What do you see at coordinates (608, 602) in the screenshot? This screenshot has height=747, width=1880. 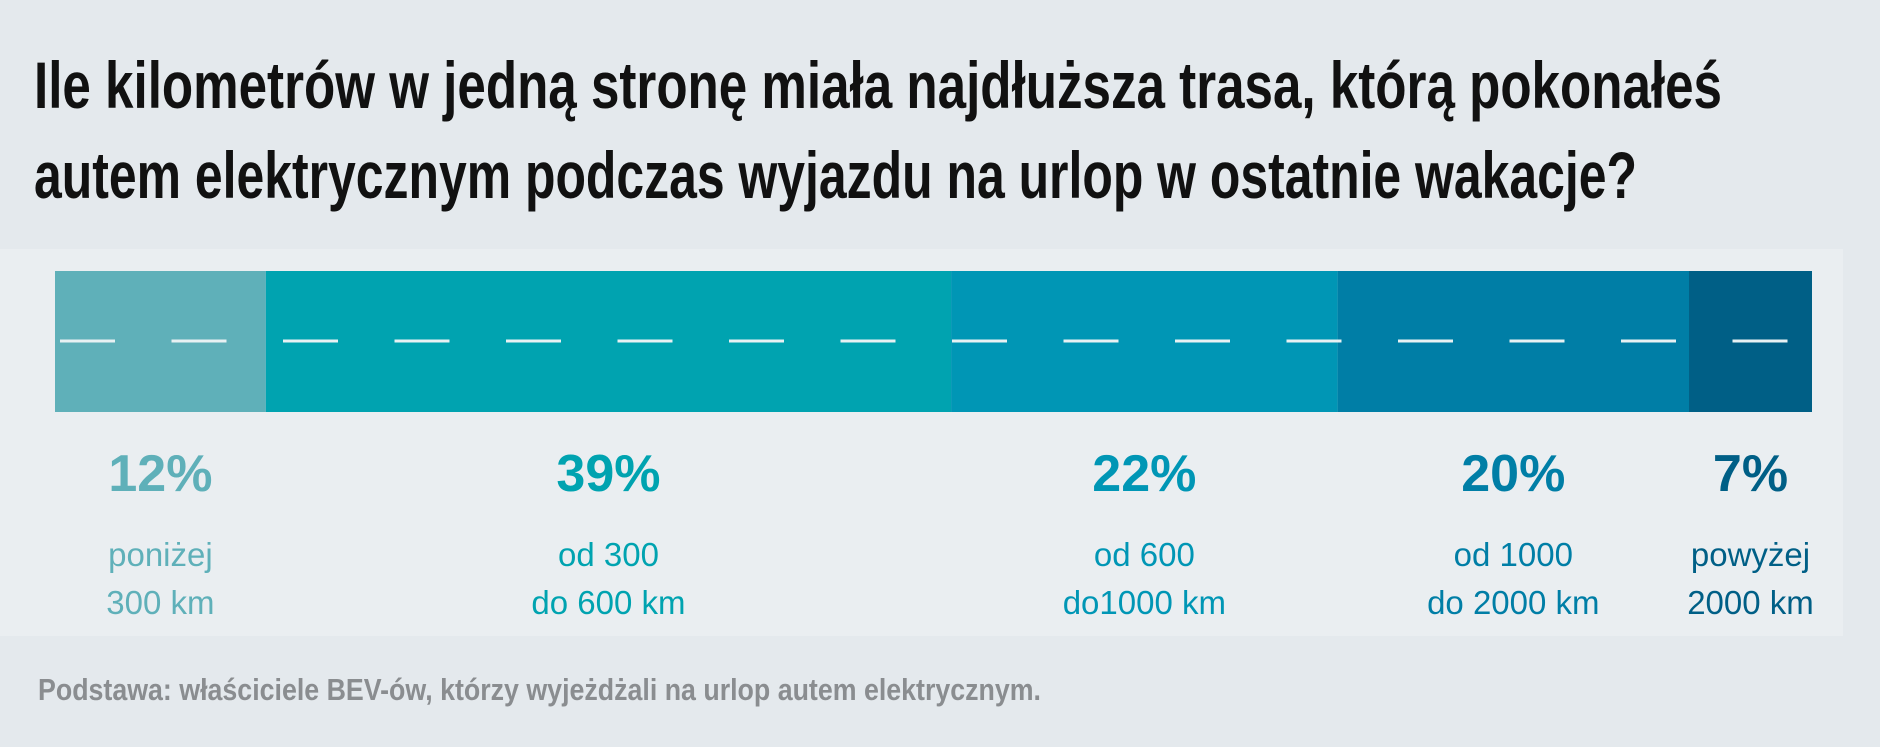 I see `category-label: do 600 km` at bounding box center [608, 602].